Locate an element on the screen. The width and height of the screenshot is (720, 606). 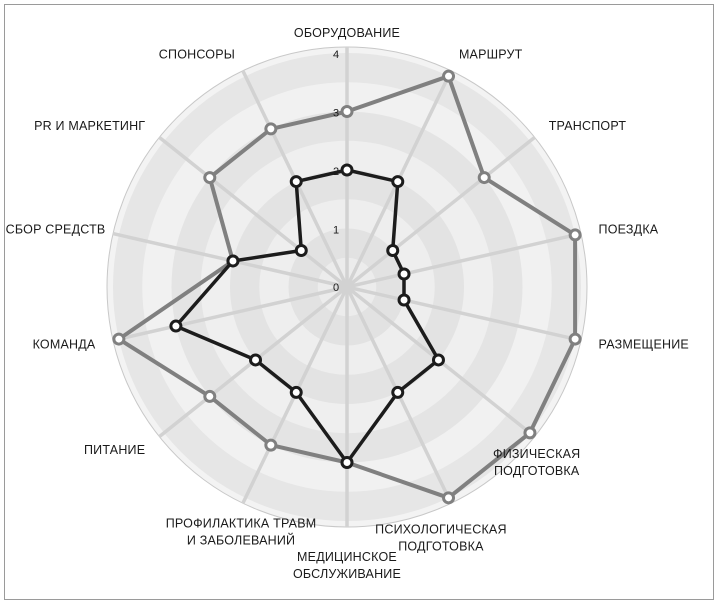
axis-label-line: РАЗМЕЩЕНИЕ is located at coordinates (644, 344).